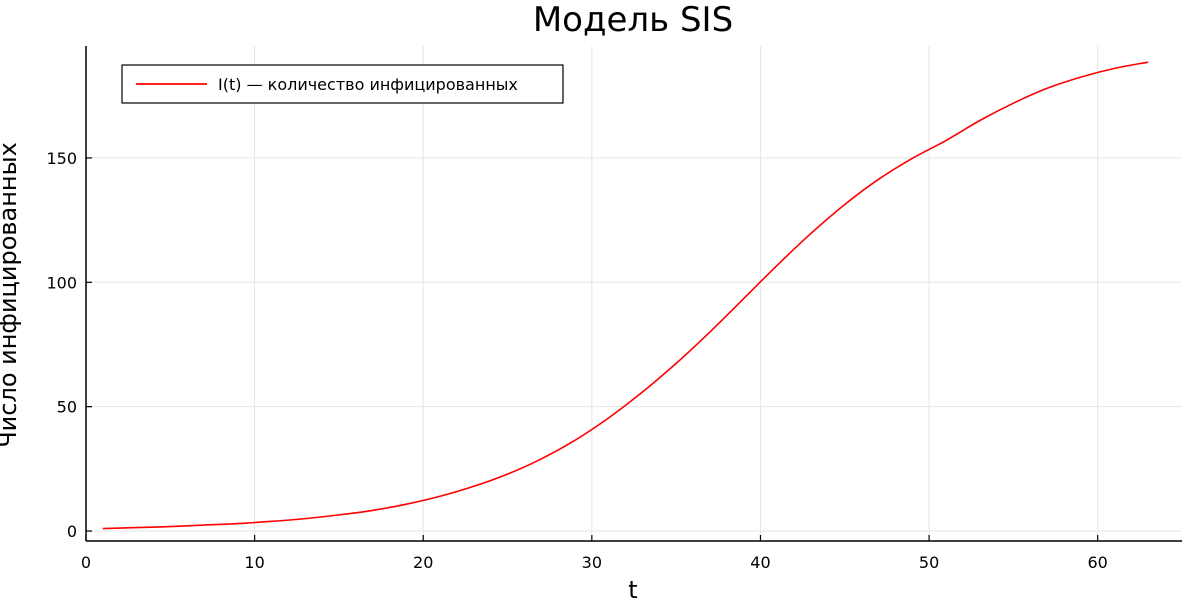  I want to click on x-tick-label-60: 60, so click(1098, 562).